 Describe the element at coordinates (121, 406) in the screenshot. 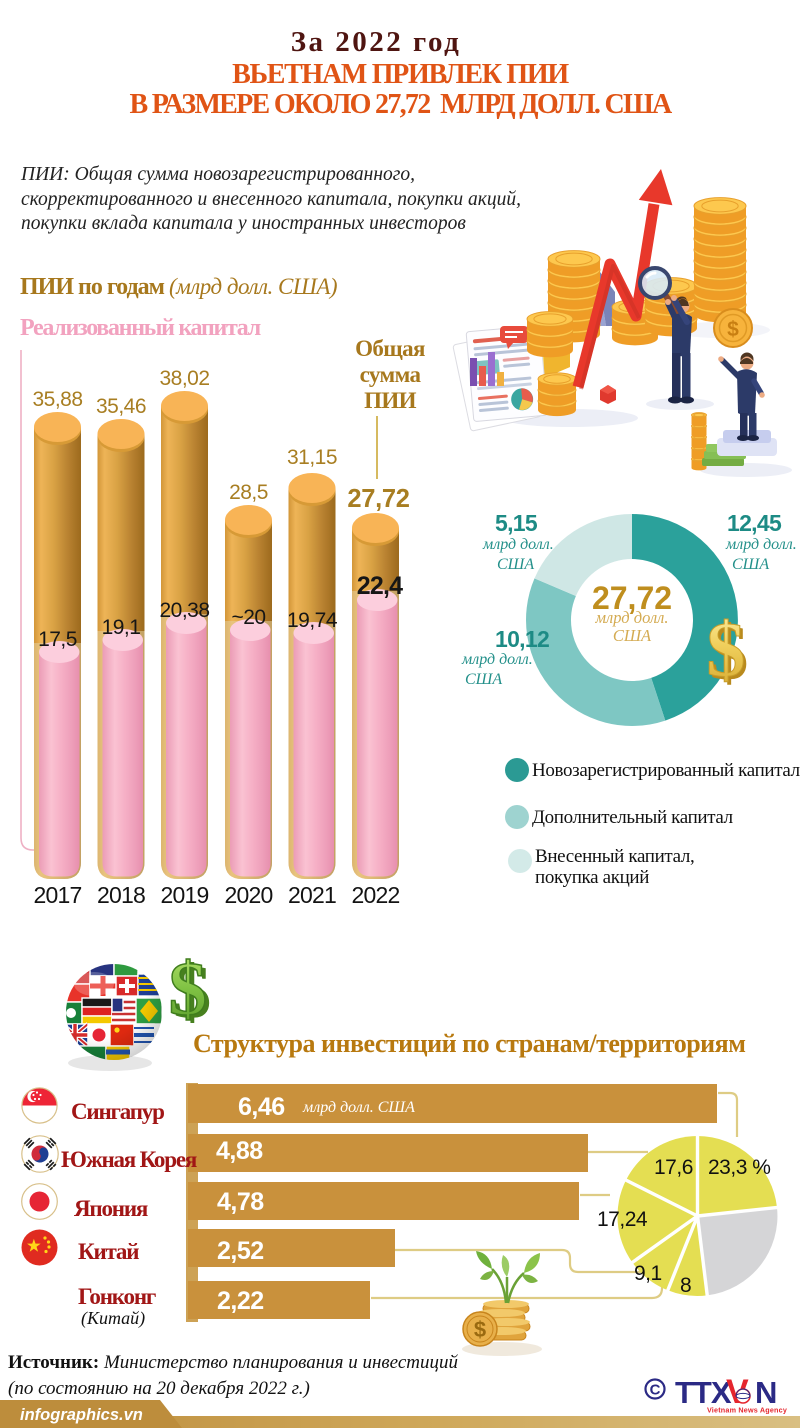

I see `svg-text: 35,46` at that location.